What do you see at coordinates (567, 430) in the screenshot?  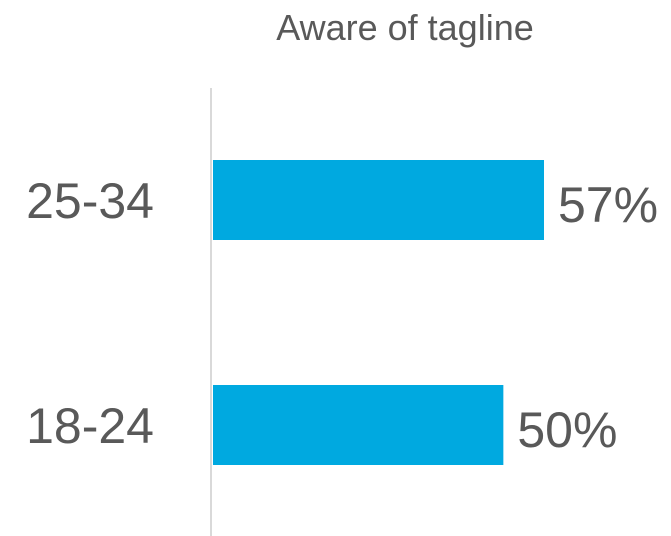 I see `data-label-18-24: 50%` at bounding box center [567, 430].